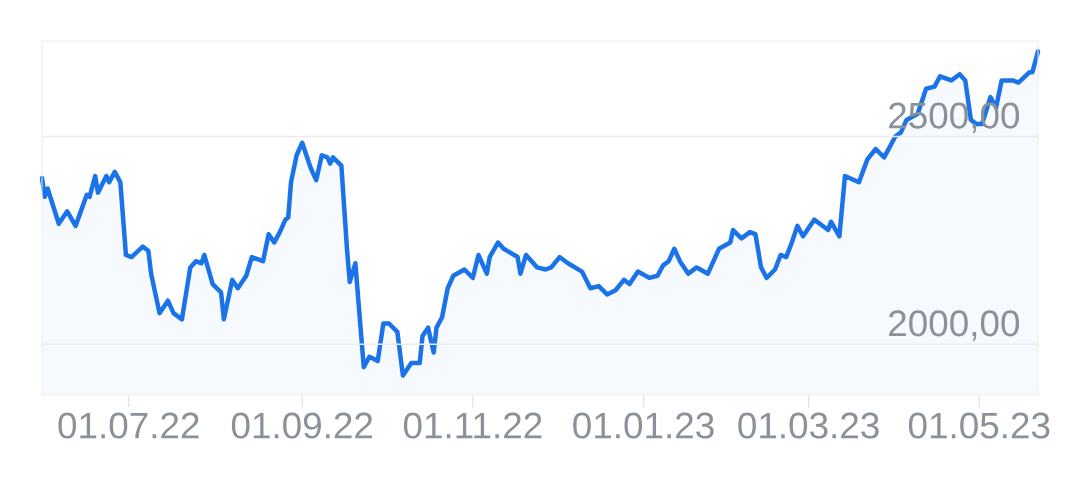 The height and width of the screenshot is (477, 1080). Describe the element at coordinates (128, 425) in the screenshot. I see `x-tick-label: 01.07.22` at that location.